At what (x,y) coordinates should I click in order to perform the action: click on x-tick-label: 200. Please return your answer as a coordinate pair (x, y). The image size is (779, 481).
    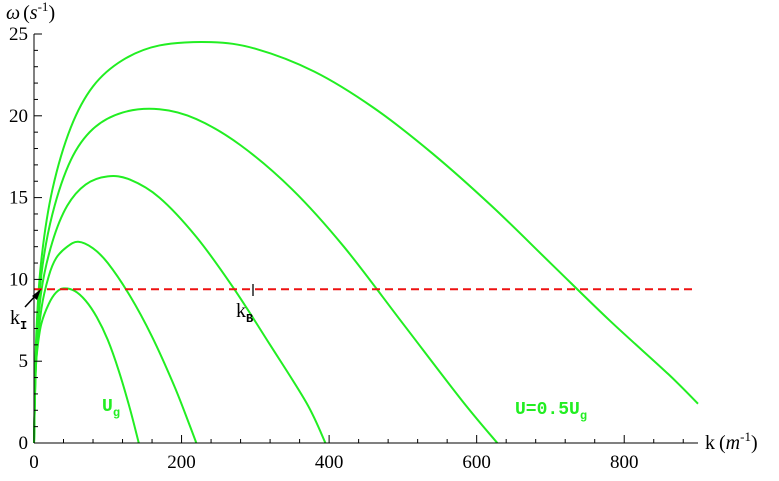
    Looking at the image, I should click on (181, 462).